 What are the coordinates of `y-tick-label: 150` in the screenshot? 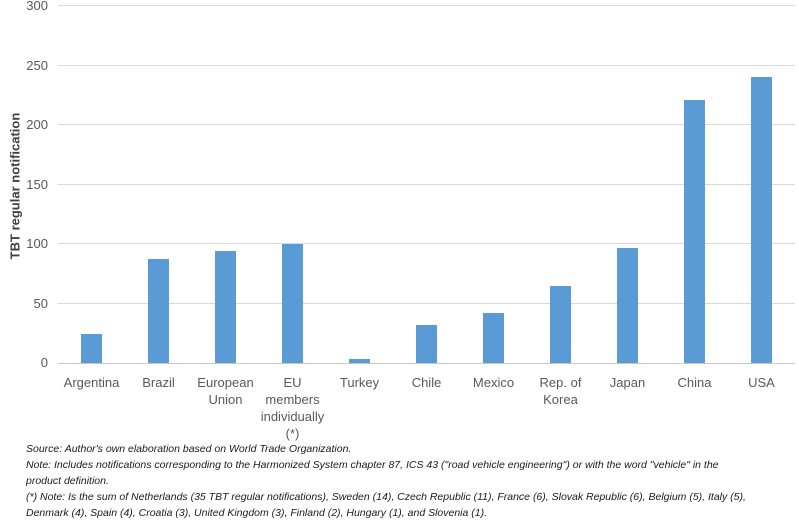 It's located at (37, 184).